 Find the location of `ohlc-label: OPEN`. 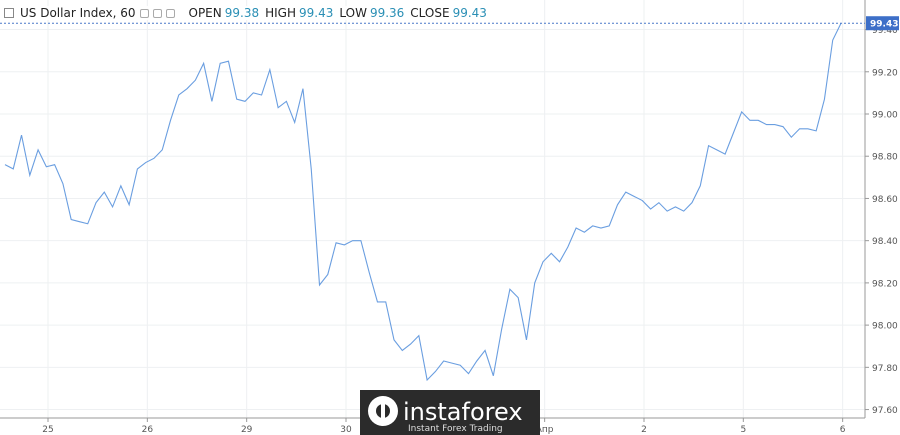

ohlc-label: OPEN is located at coordinates (205, 13).